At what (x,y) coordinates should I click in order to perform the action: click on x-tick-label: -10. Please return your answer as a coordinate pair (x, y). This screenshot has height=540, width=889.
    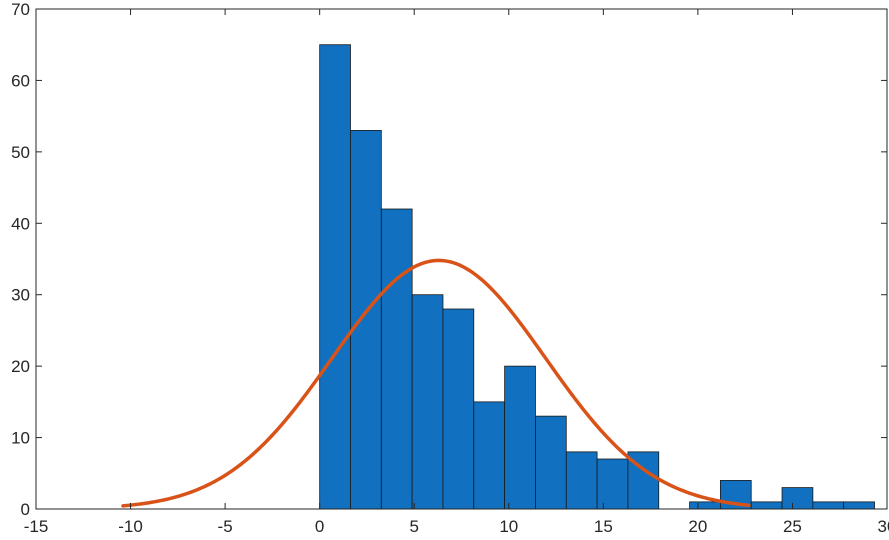
    Looking at the image, I should click on (130, 526).